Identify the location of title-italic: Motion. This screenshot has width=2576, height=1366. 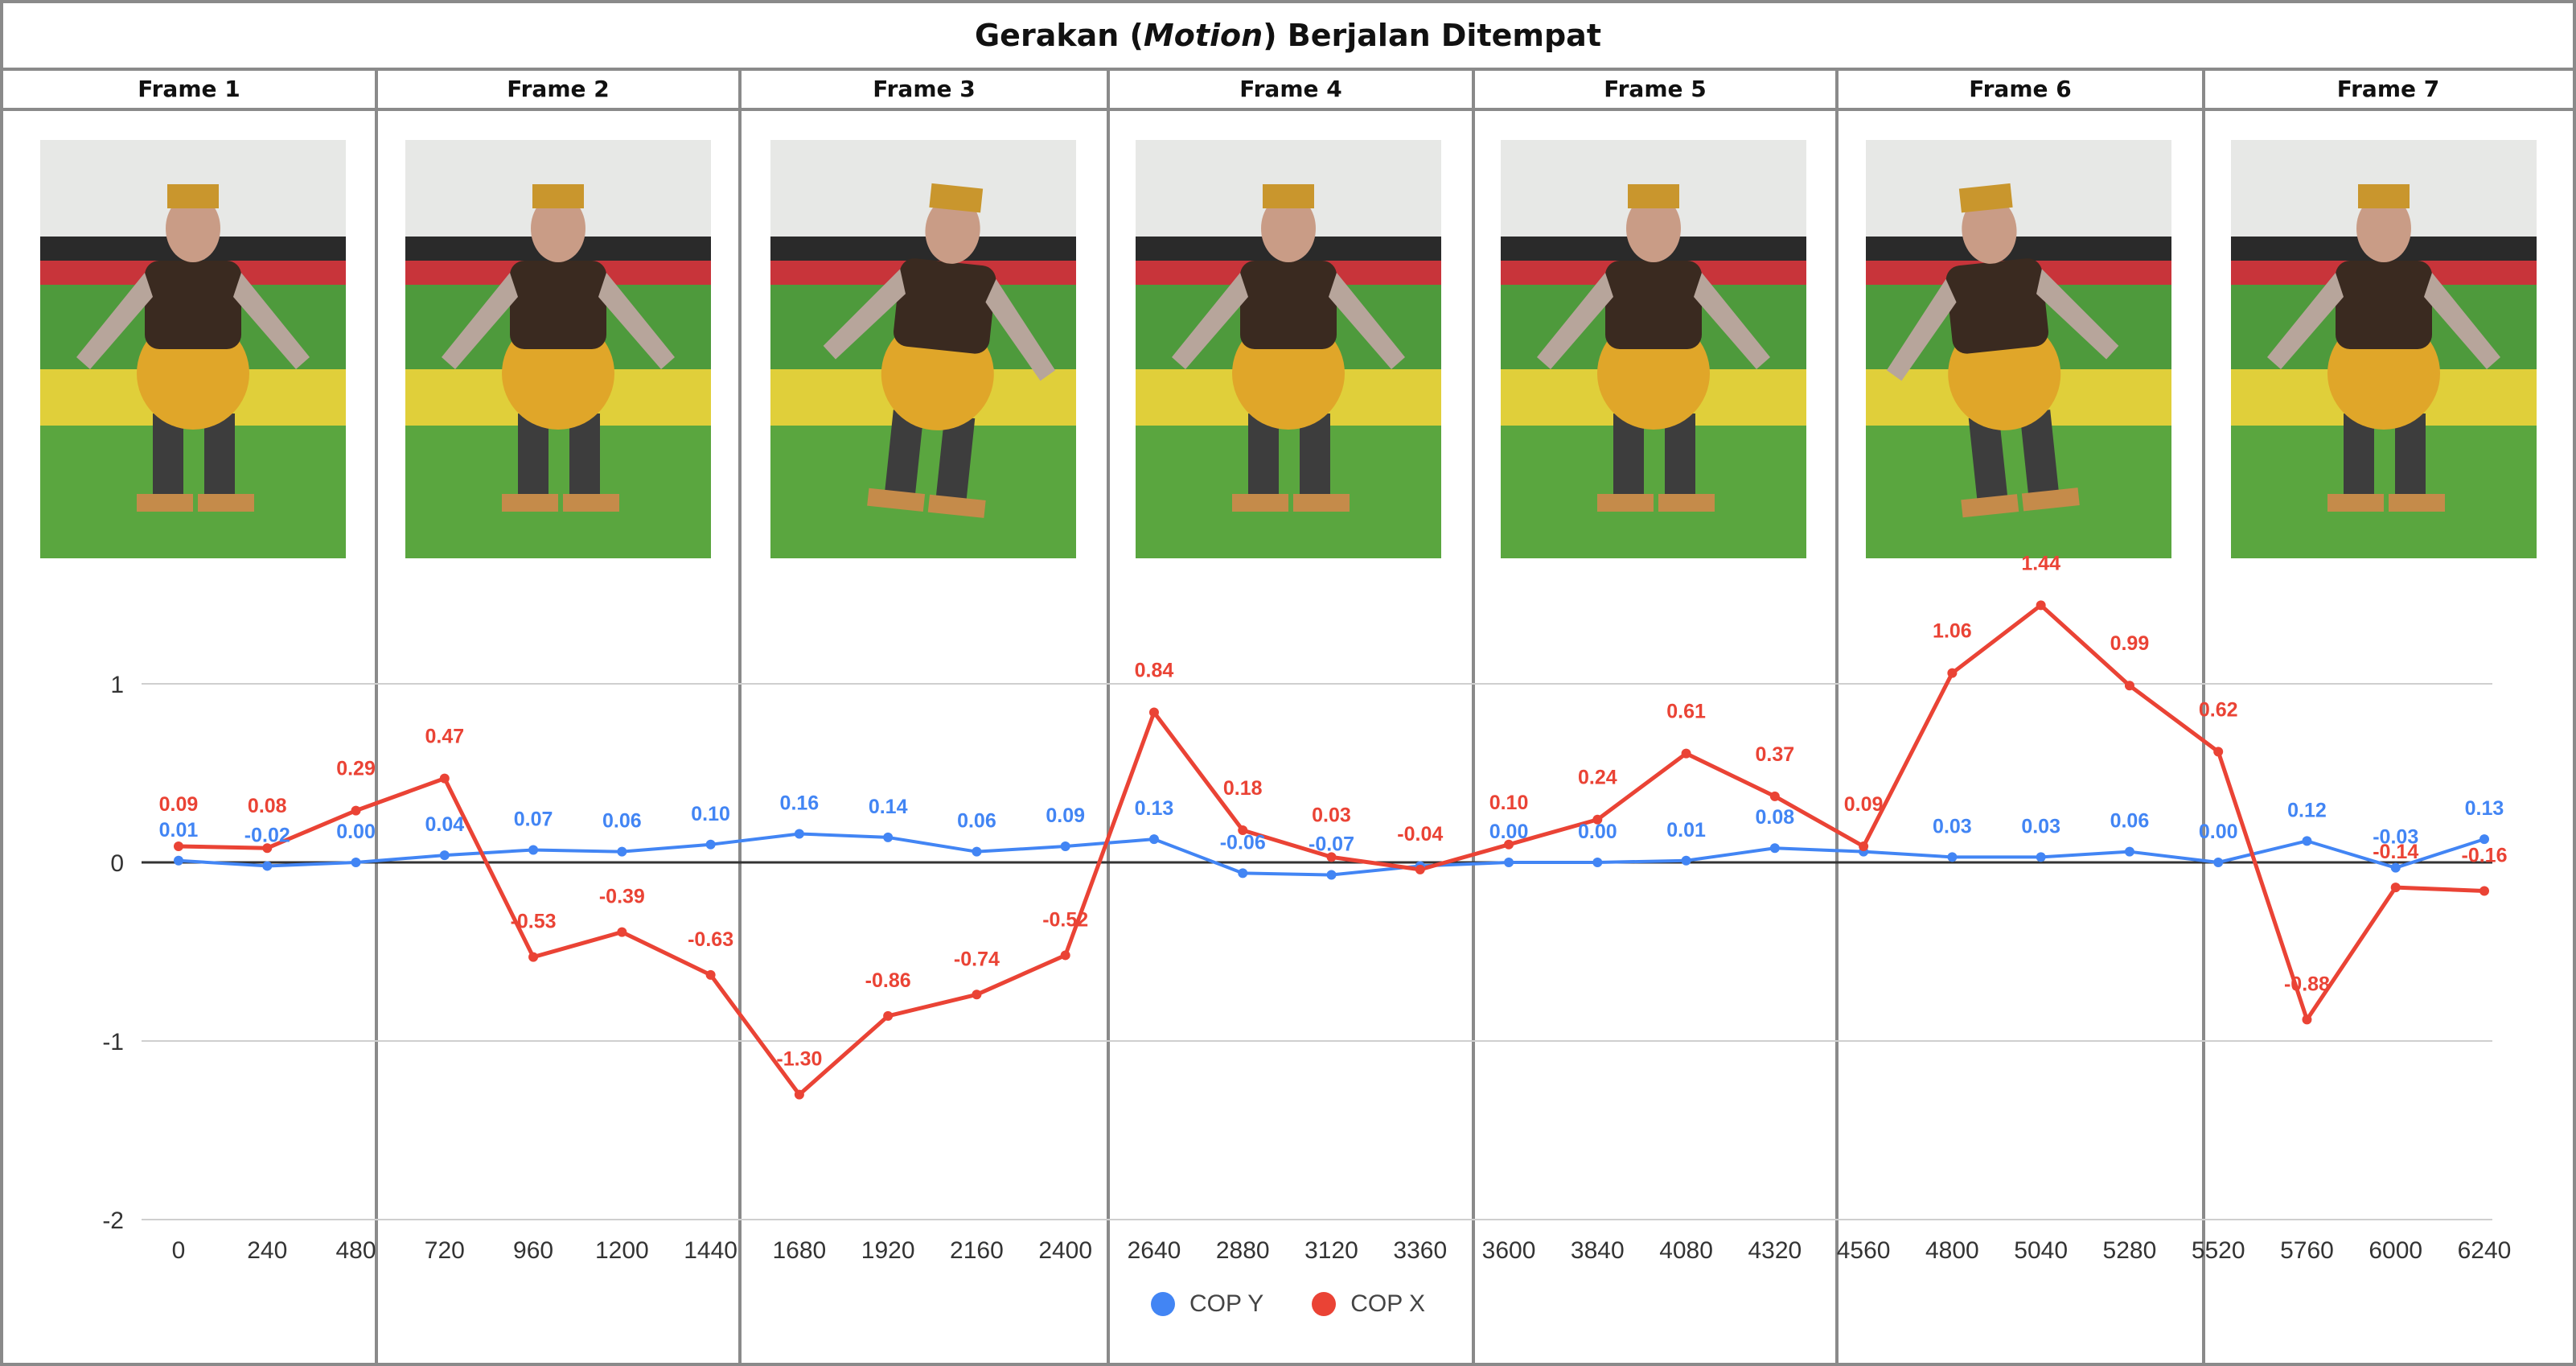
(1203, 35).